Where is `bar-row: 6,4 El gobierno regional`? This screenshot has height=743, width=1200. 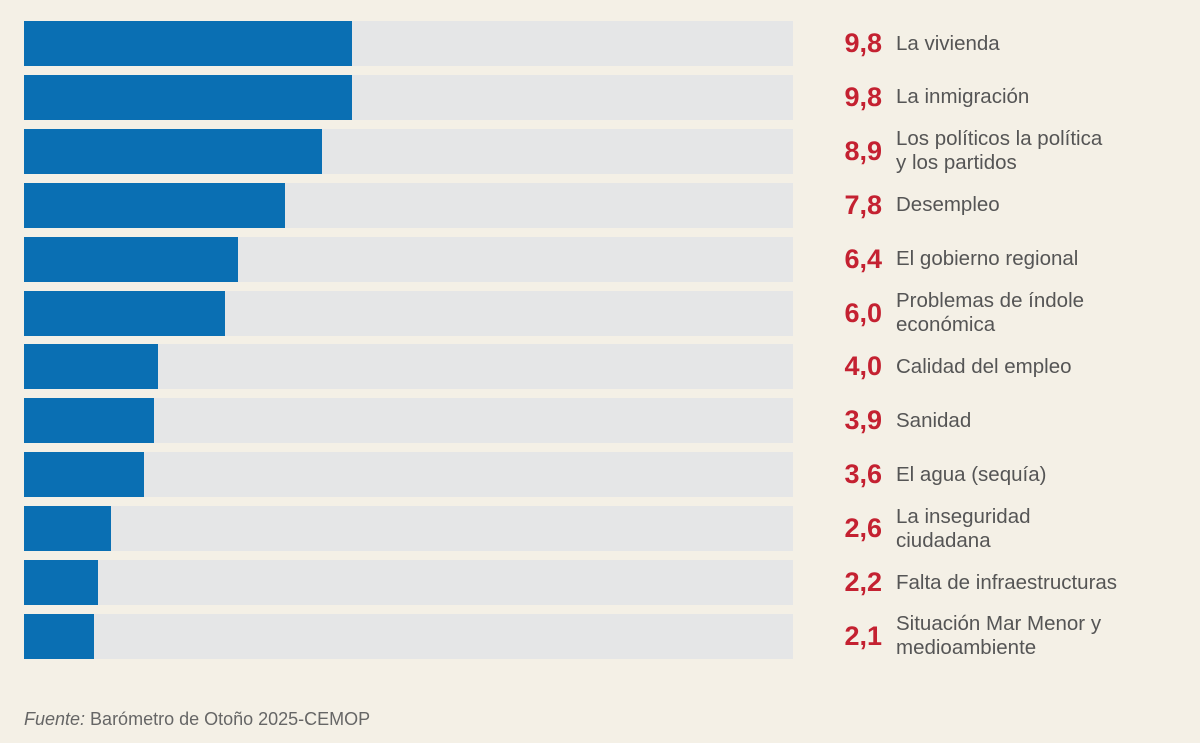
bar-row: 6,4 El gobierno regional is located at coordinates (600, 259).